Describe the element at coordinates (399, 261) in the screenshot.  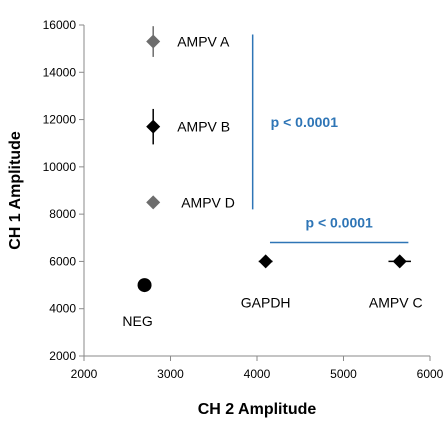
I see `data-point-ampv-c` at that location.